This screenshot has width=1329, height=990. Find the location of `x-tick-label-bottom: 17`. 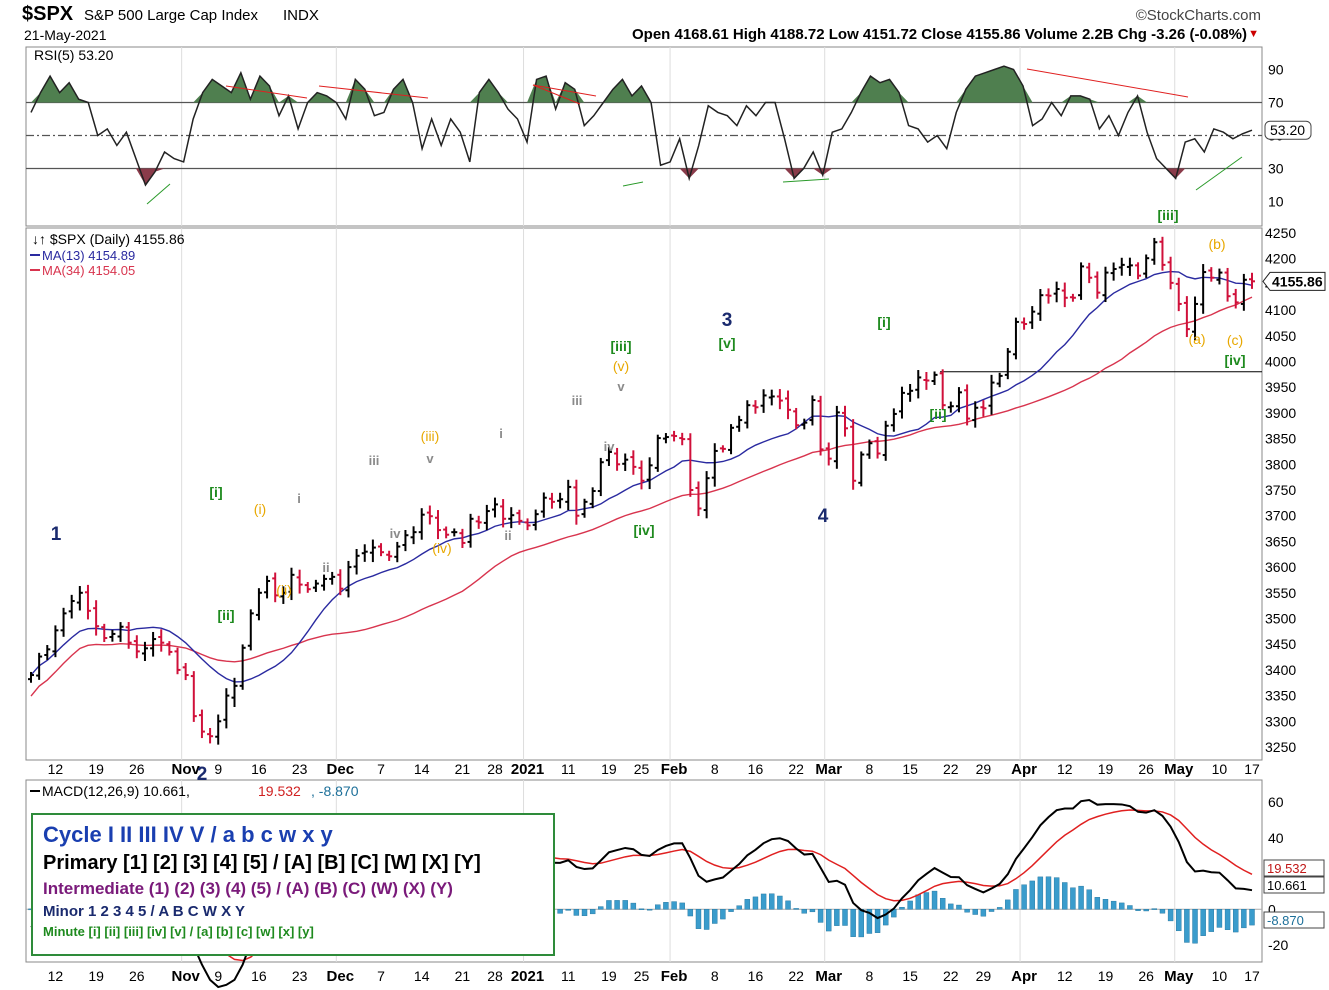

x-tick-label-bottom: 17 is located at coordinates (1252, 976).